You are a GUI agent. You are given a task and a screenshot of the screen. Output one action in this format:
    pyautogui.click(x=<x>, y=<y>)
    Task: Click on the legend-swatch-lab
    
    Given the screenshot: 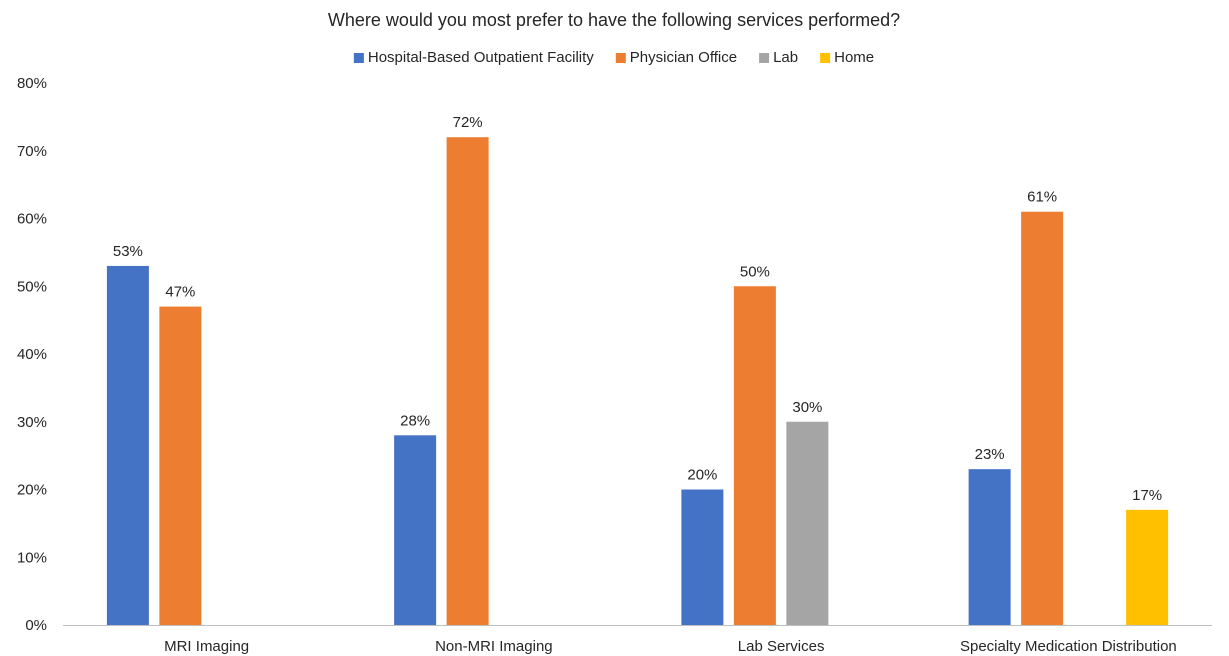 What is the action you would take?
    pyautogui.click(x=764, y=58)
    